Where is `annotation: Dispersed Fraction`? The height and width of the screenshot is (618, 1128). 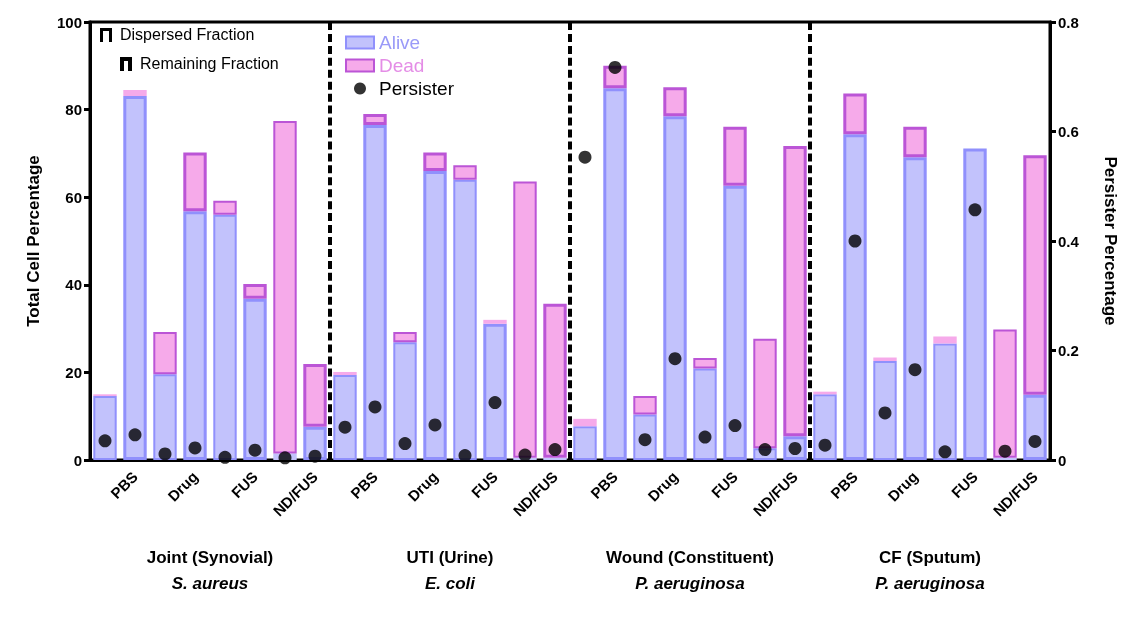
annotation: Dispersed Fraction is located at coordinates (187, 35).